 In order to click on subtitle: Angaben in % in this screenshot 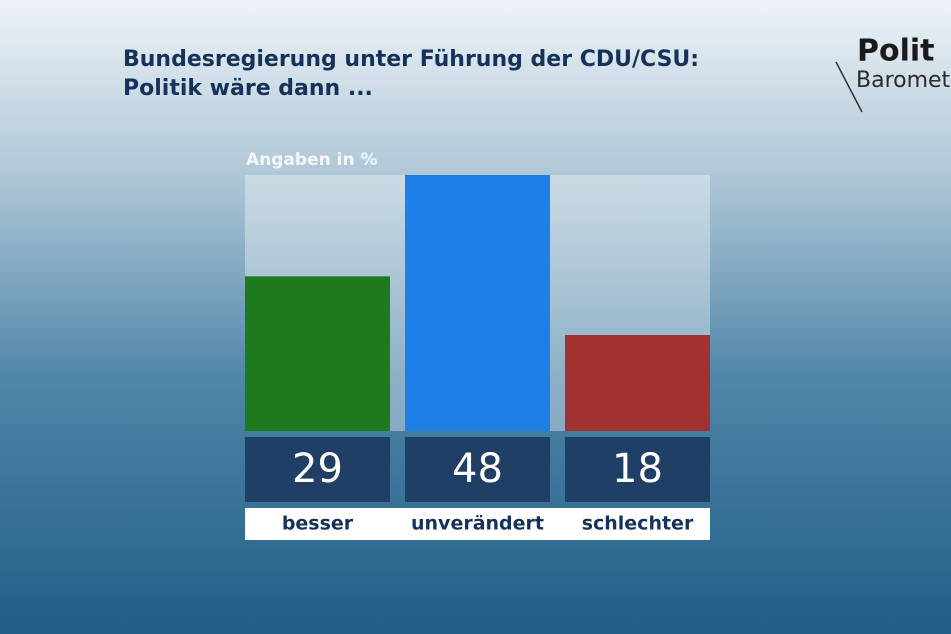, I will do `click(312, 160)`.